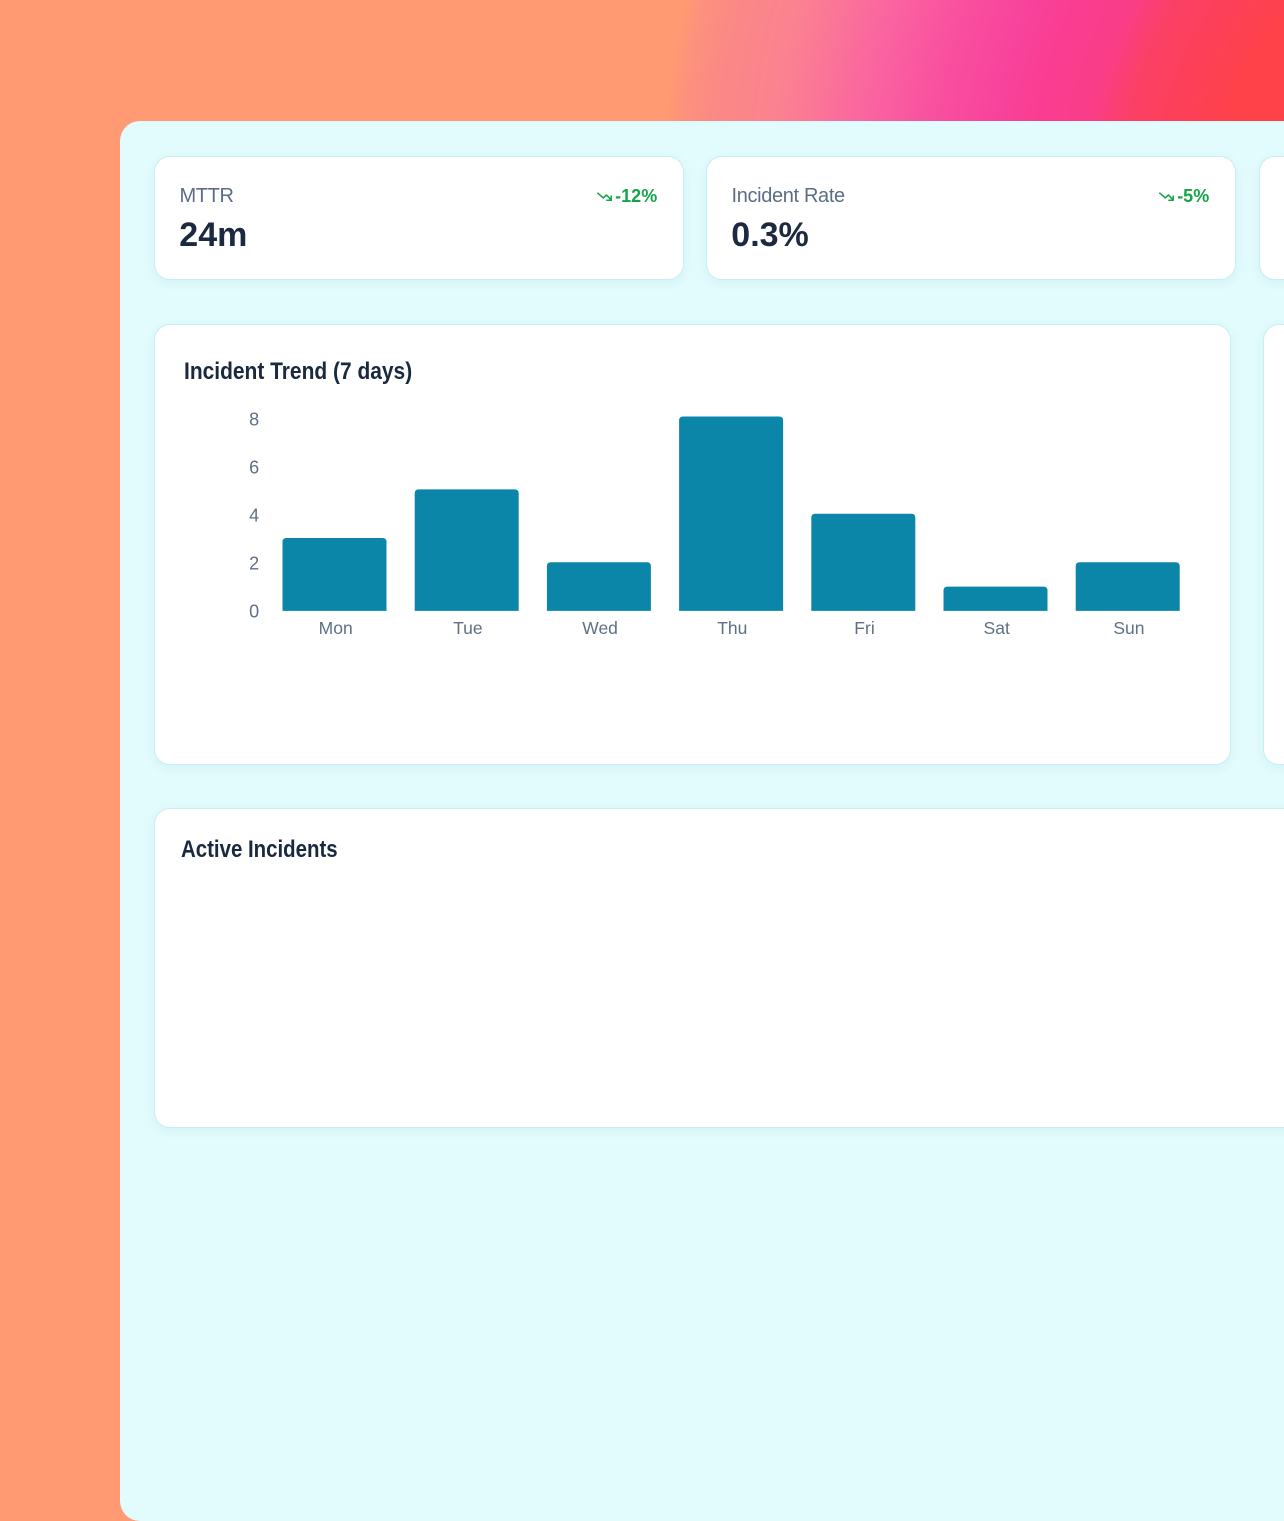  Describe the element at coordinates (732, 628) in the screenshot. I see `svg-text: Thu` at that location.